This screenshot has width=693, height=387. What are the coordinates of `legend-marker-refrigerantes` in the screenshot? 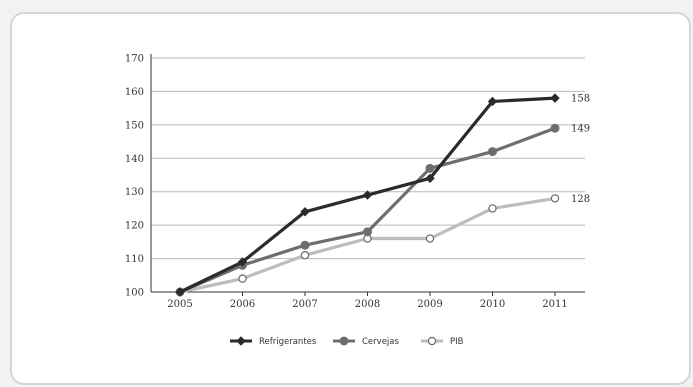 It's located at (241, 341).